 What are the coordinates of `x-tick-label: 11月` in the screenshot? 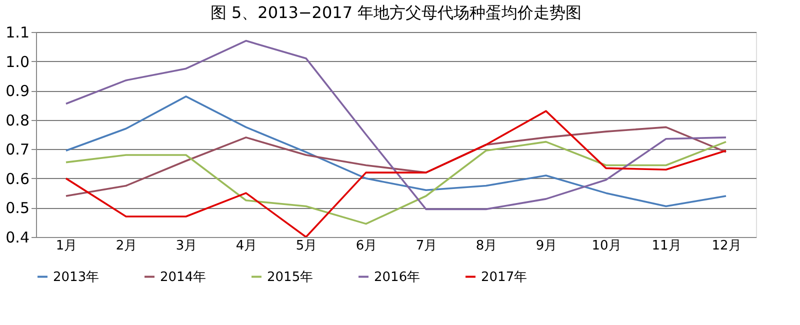 It's located at (667, 246).